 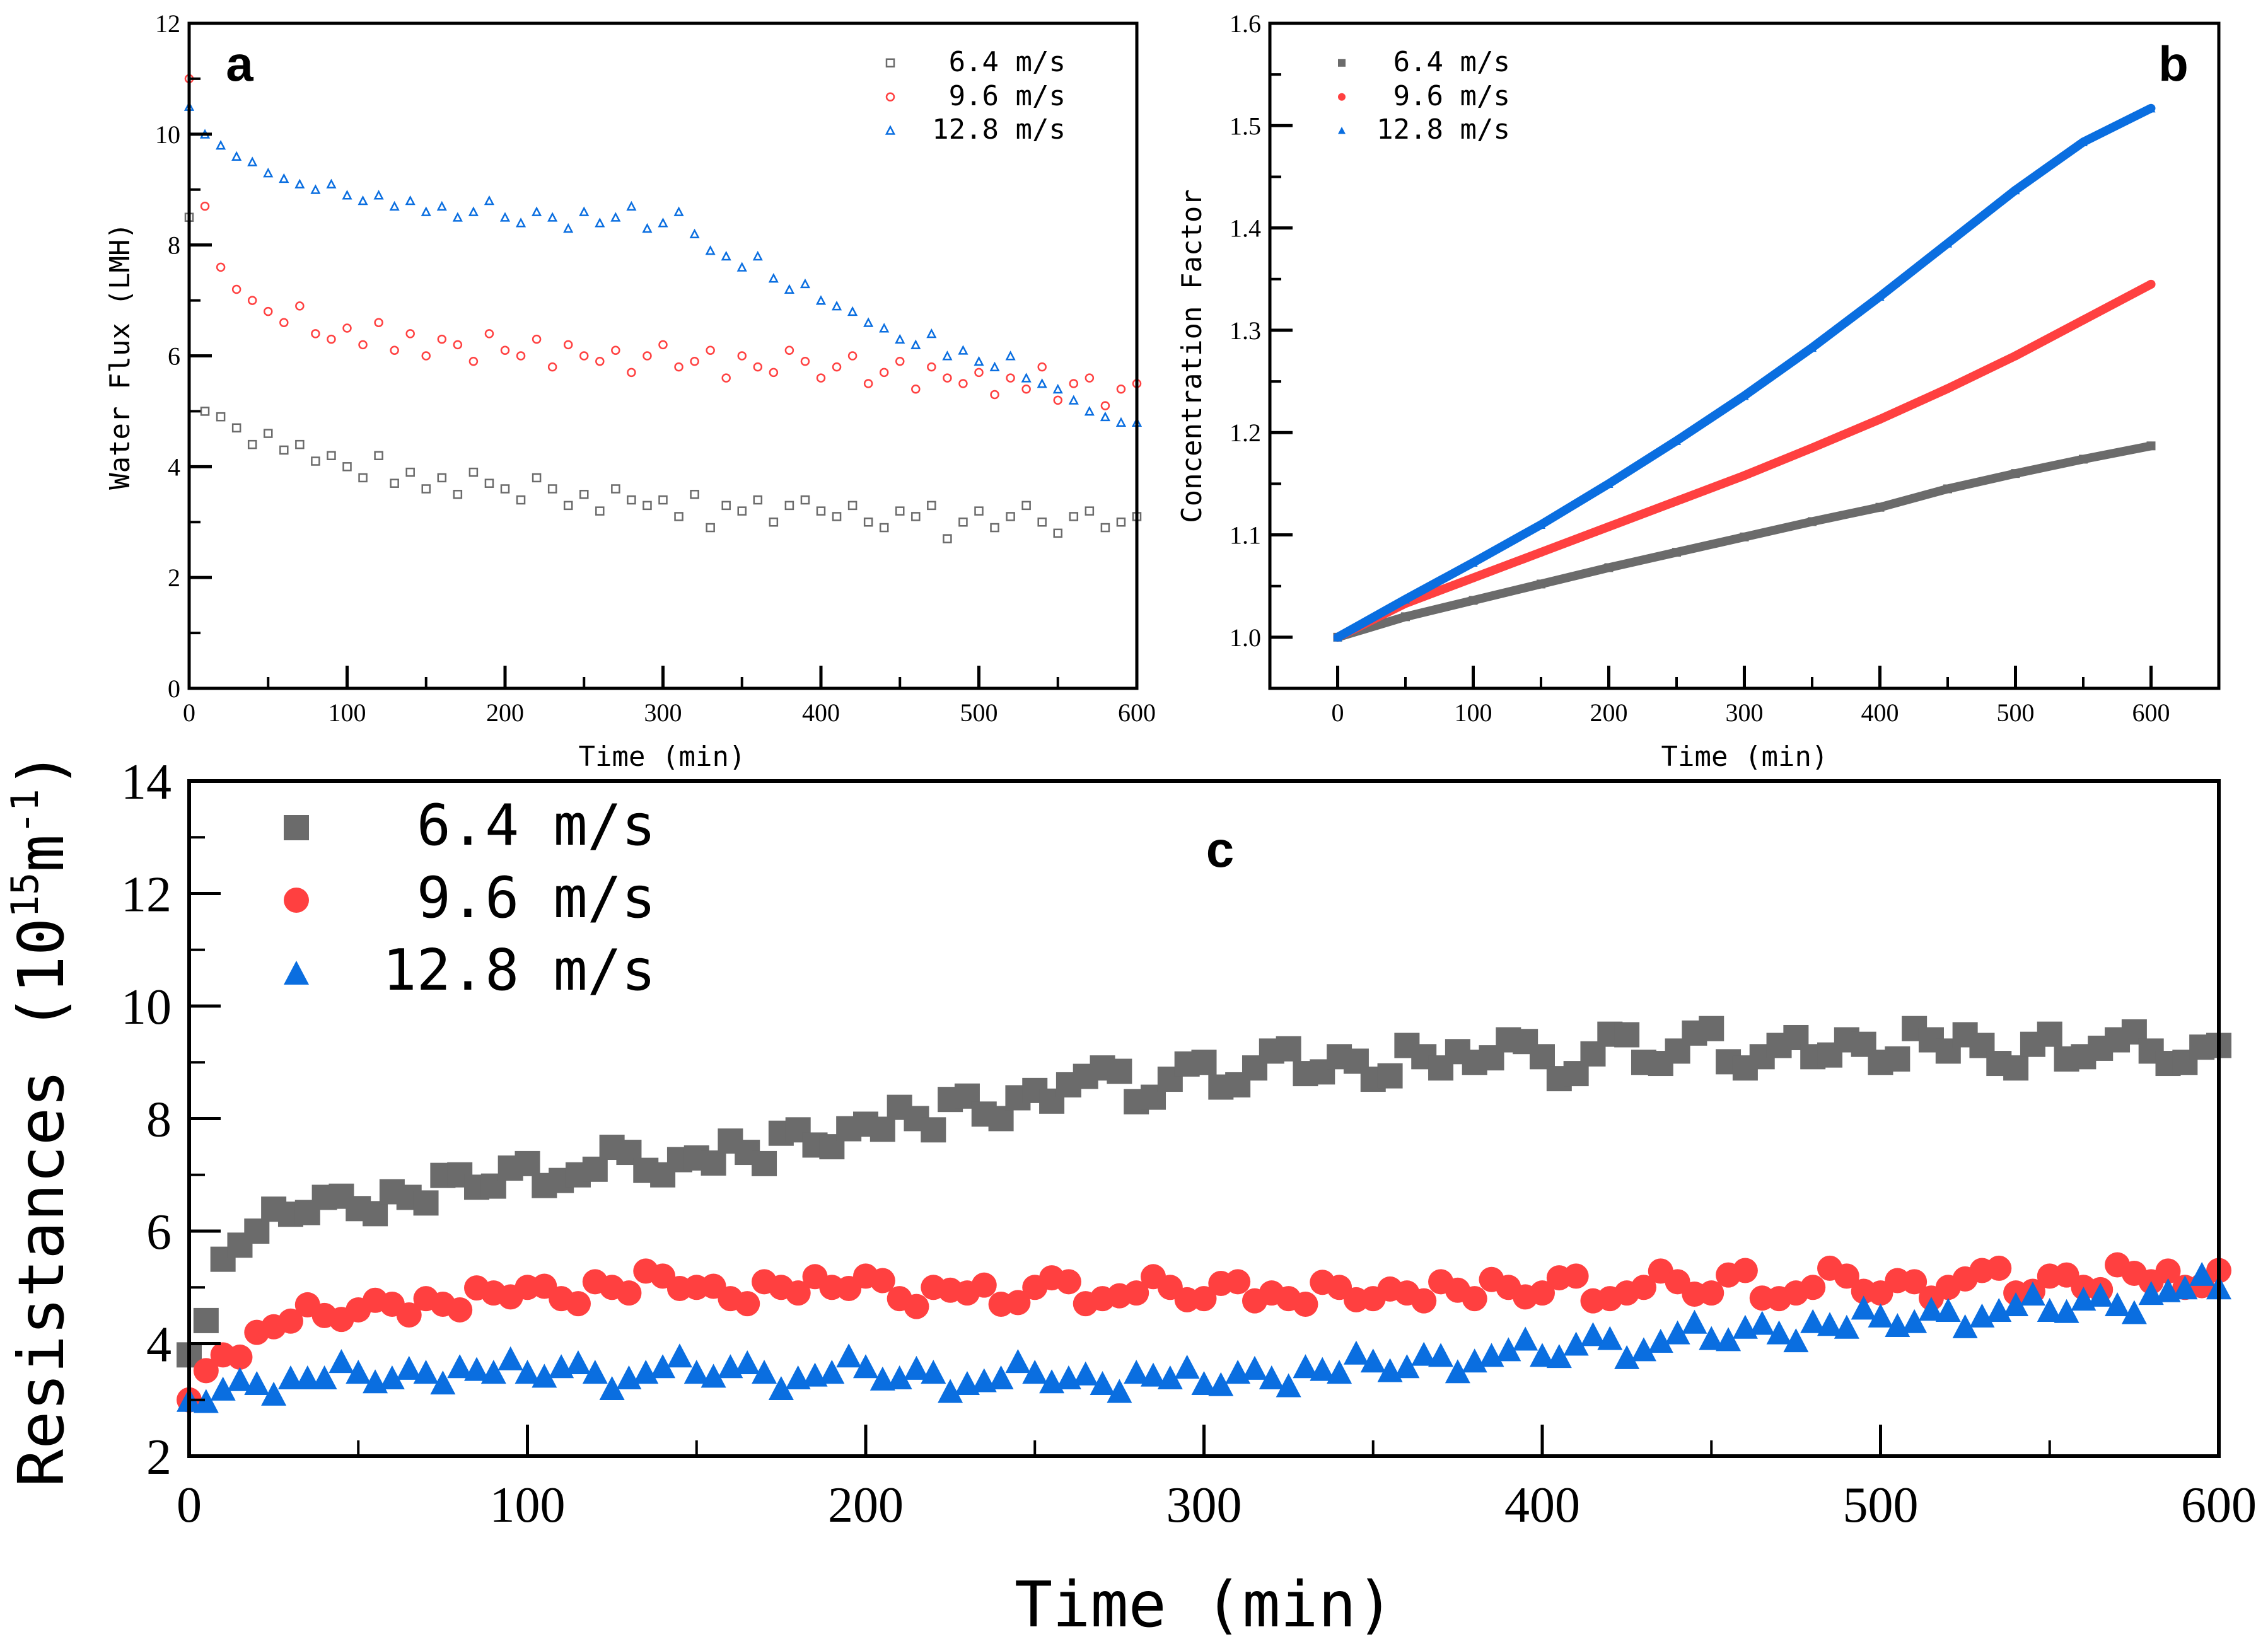 I want to click on y-tick-label: 2, so click(x=174, y=578).